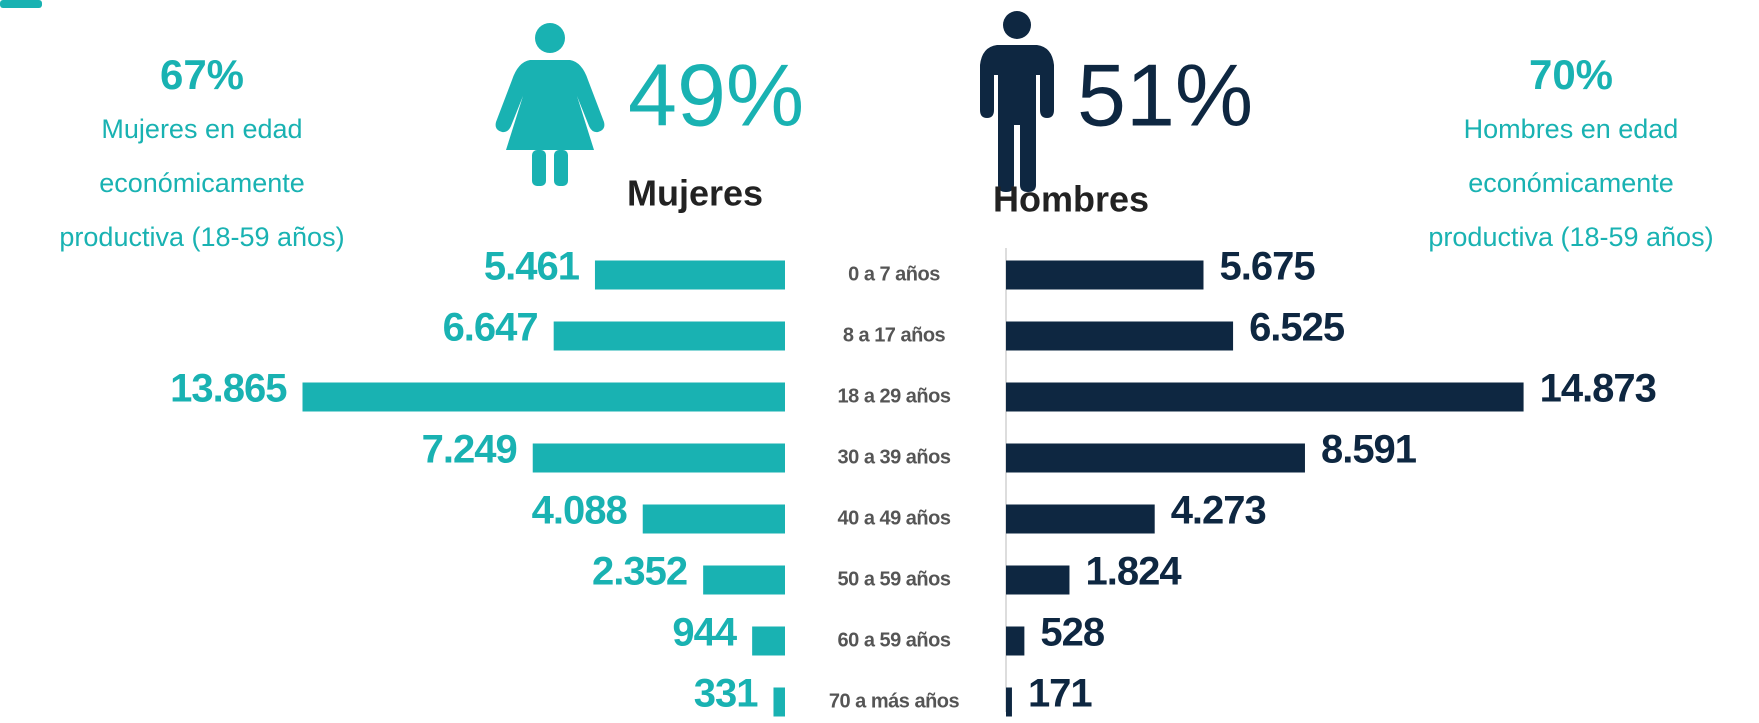 The height and width of the screenshot is (723, 1759). Describe the element at coordinates (532, 267) in the screenshot. I see `data-label: 5.461` at that location.